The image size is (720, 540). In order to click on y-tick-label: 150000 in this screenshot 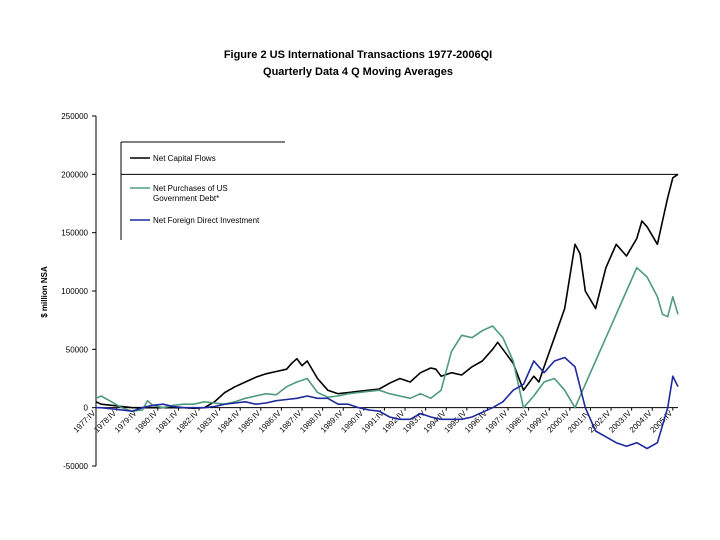, I will do `click(74, 233)`.